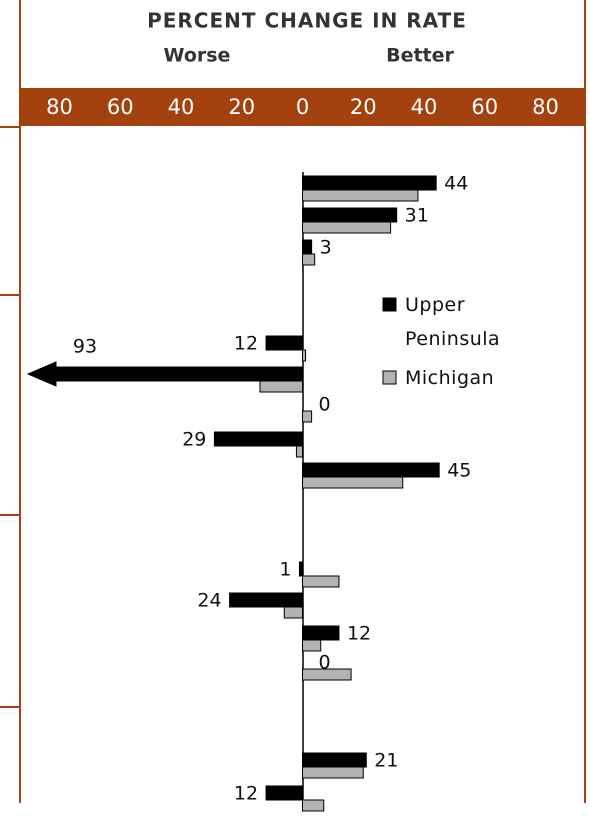 The height and width of the screenshot is (831, 590). I want to click on worse-label: Worse, so click(197, 56).